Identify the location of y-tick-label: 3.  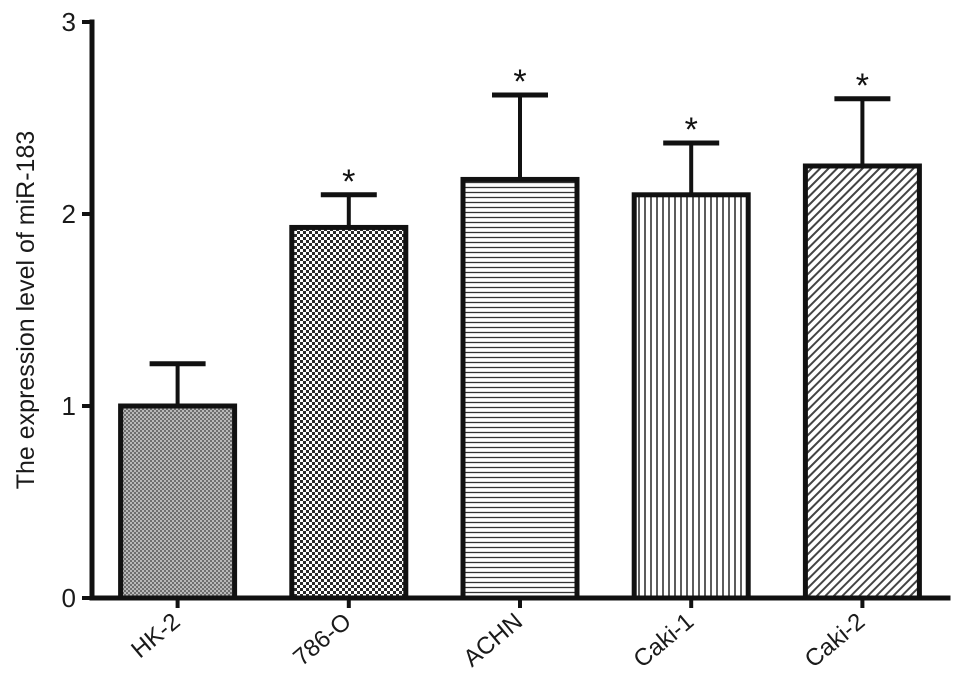
(69, 22).